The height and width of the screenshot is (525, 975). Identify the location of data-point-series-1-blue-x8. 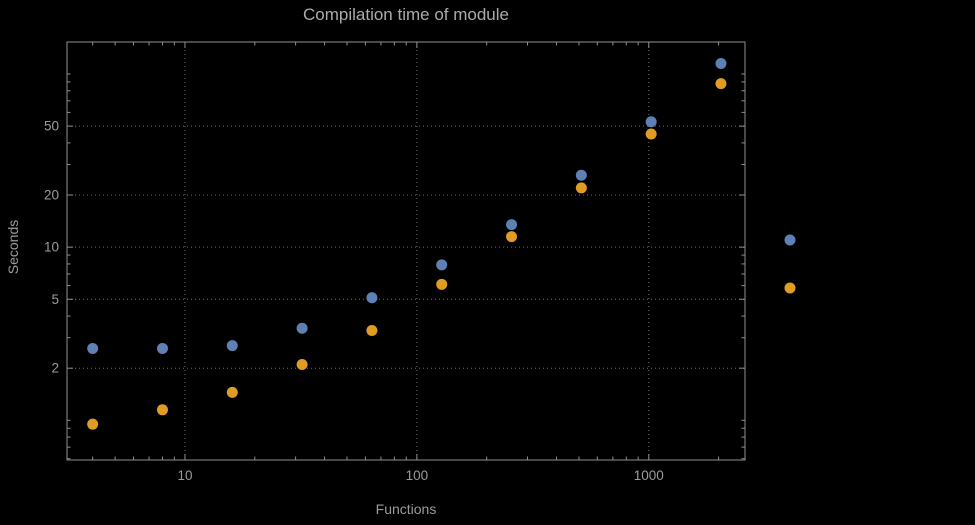
(162, 348).